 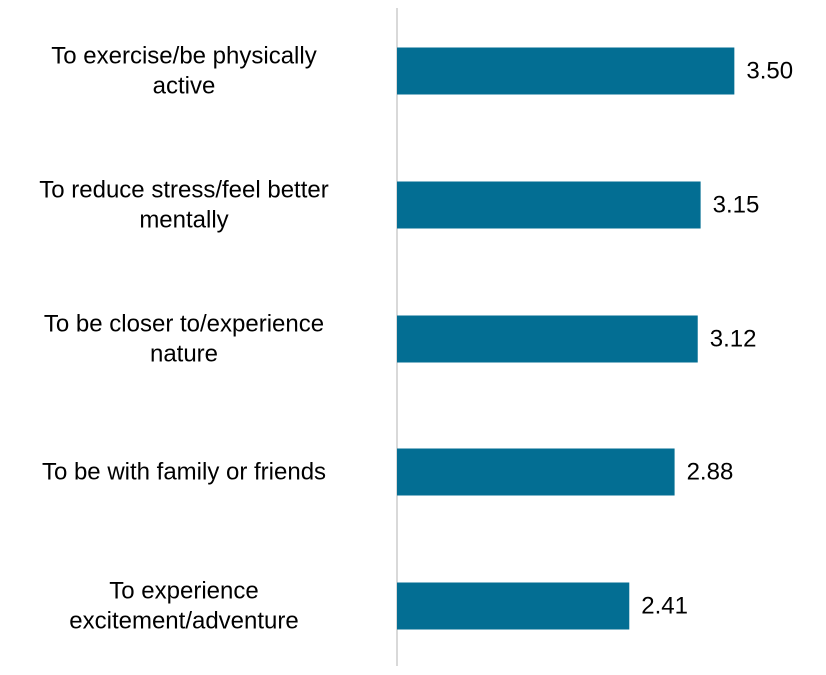 What do you see at coordinates (736, 205) in the screenshot?
I see `value-label-2: 3.15` at bounding box center [736, 205].